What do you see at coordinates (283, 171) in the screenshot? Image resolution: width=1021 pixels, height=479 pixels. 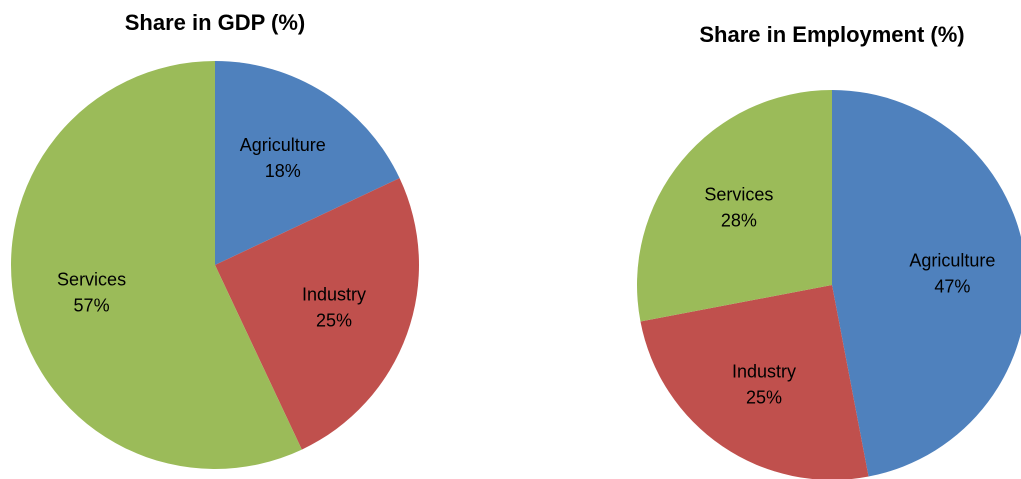 I see `slice-value-label: 18%` at bounding box center [283, 171].